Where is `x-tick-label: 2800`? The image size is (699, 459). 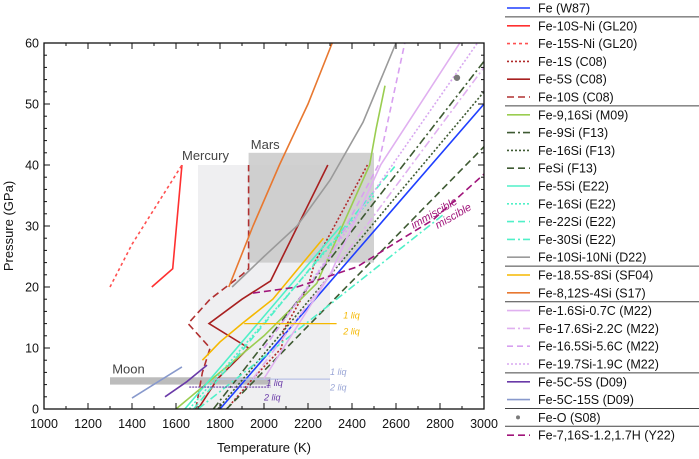
x-tick-label: 2800 is located at coordinates (440, 424).